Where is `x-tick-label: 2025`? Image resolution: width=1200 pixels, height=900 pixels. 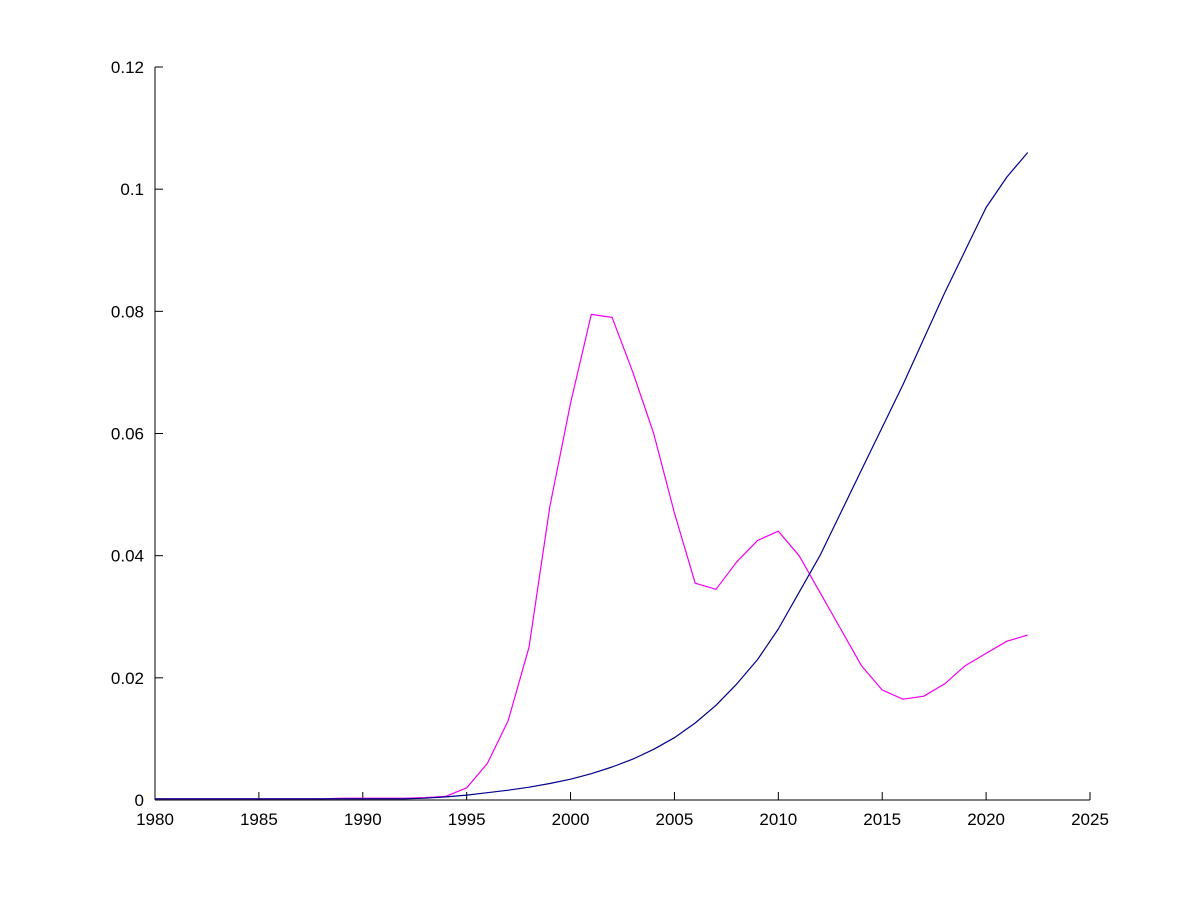
x-tick-label: 2025 is located at coordinates (1090, 819).